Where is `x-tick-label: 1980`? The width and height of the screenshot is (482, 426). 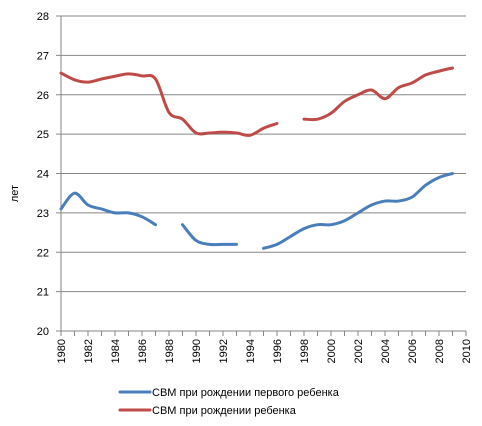
x-tick-label: 1980 is located at coordinates (62, 351).